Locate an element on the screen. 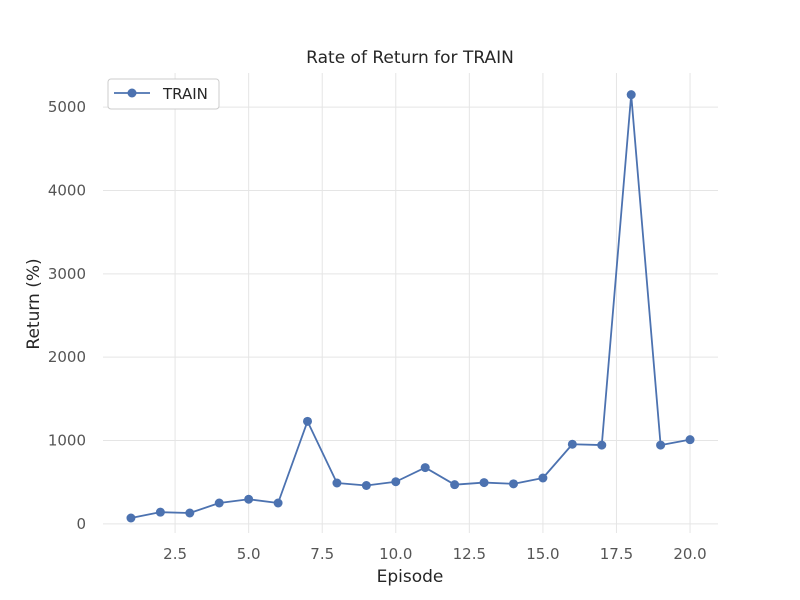 This screenshot has height=600, width=800. x-tick-label: 12.5 is located at coordinates (469, 554).